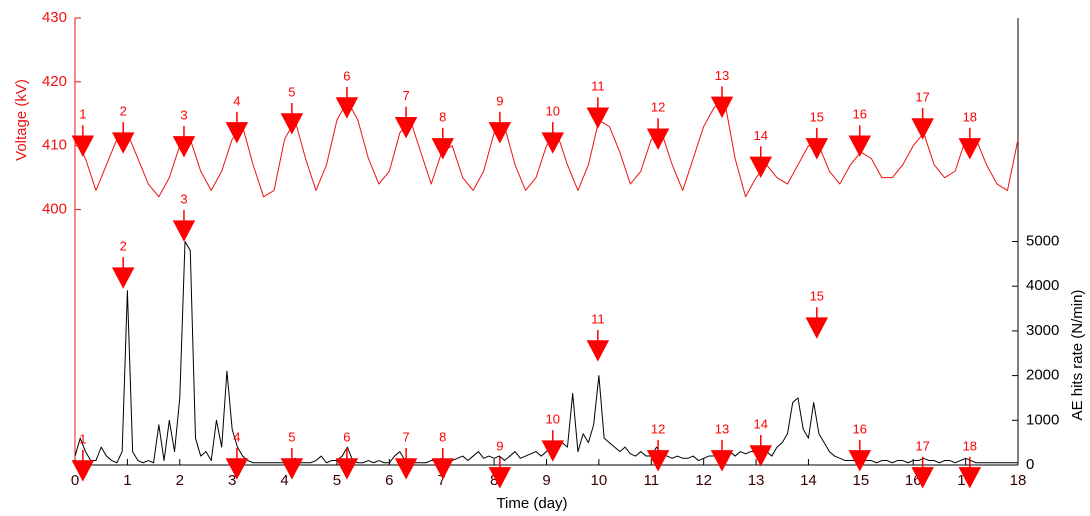 The width and height of the screenshot is (1090, 516). What do you see at coordinates (1042, 285) in the screenshot?
I see `y2-tick-label: 4000` at bounding box center [1042, 285].